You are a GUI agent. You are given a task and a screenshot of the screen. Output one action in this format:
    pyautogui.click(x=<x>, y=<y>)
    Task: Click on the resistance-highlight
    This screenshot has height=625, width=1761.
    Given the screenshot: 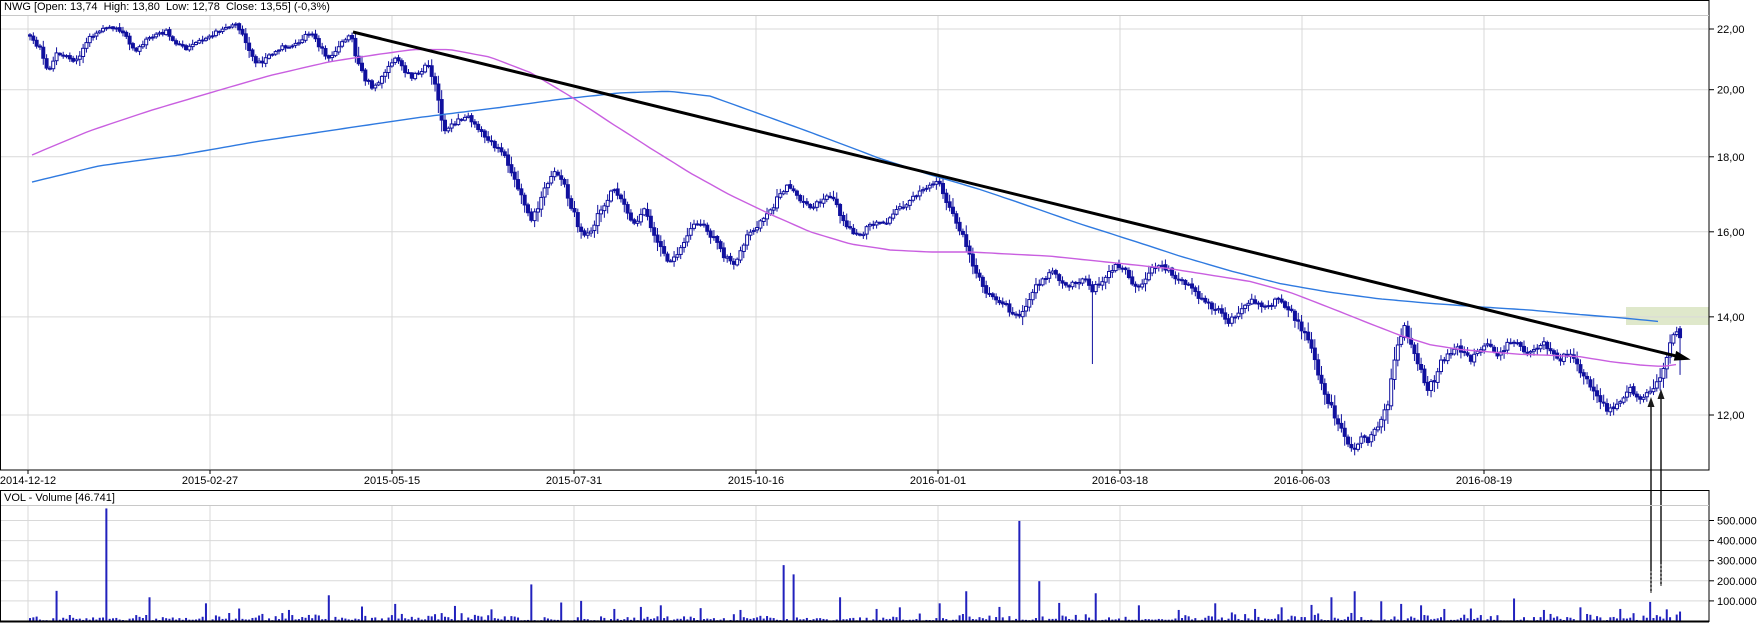 What is the action you would take?
    pyautogui.click(x=1667, y=316)
    